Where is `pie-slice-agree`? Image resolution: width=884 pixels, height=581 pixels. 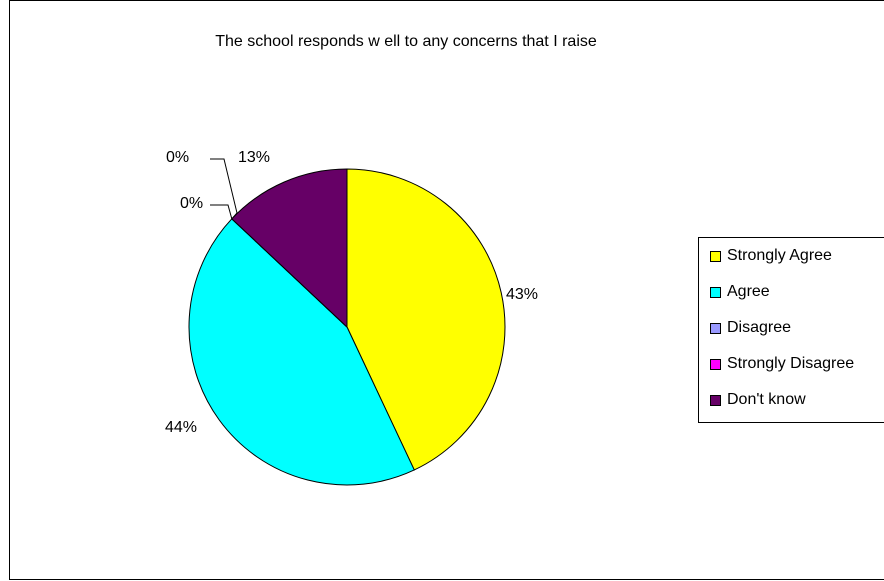
pie-slice-agree is located at coordinates (301, 352).